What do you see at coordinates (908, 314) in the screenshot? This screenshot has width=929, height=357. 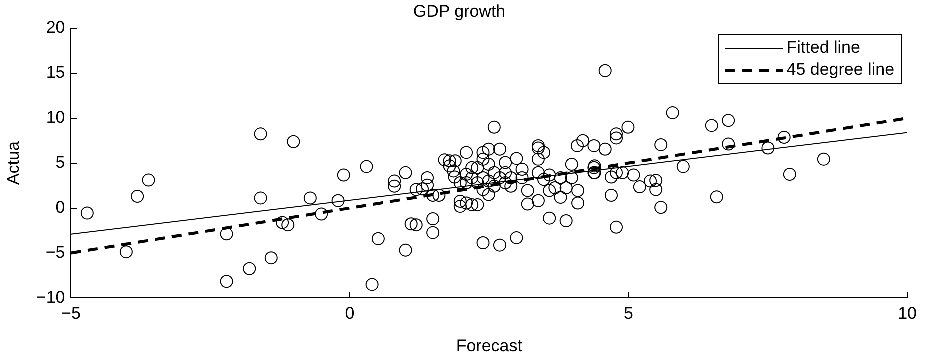 I see `x-tick-label: 10` at bounding box center [908, 314].